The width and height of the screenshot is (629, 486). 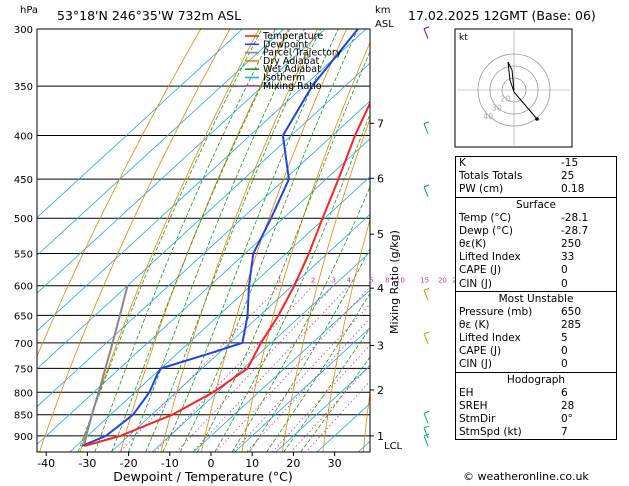 What do you see at coordinates (526, 476) in the screenshot?
I see `credit: © weatheronline.co.uk` at bounding box center [526, 476].